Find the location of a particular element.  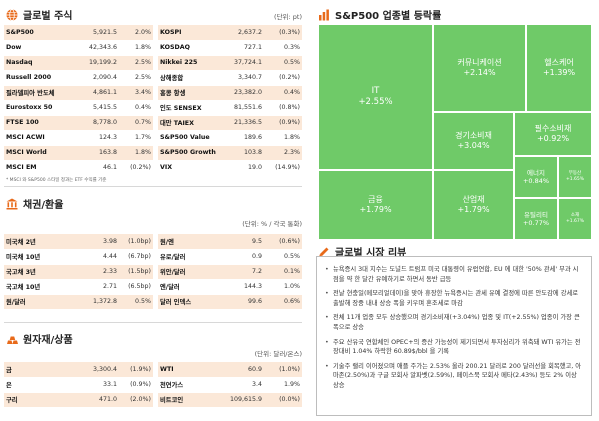

row-right-name: KOSPI is located at coordinates (190, 33).